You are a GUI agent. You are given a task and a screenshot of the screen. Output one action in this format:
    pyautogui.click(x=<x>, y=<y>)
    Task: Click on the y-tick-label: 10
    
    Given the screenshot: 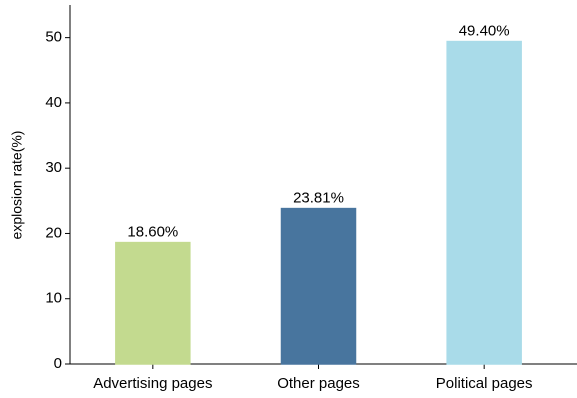 What is the action you would take?
    pyautogui.click(x=53, y=298)
    